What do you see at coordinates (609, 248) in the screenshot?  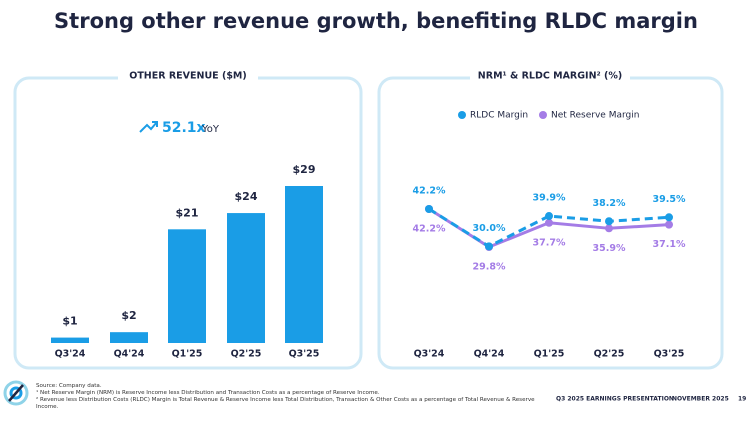 I see `value-label: 35.9%` at bounding box center [609, 248].